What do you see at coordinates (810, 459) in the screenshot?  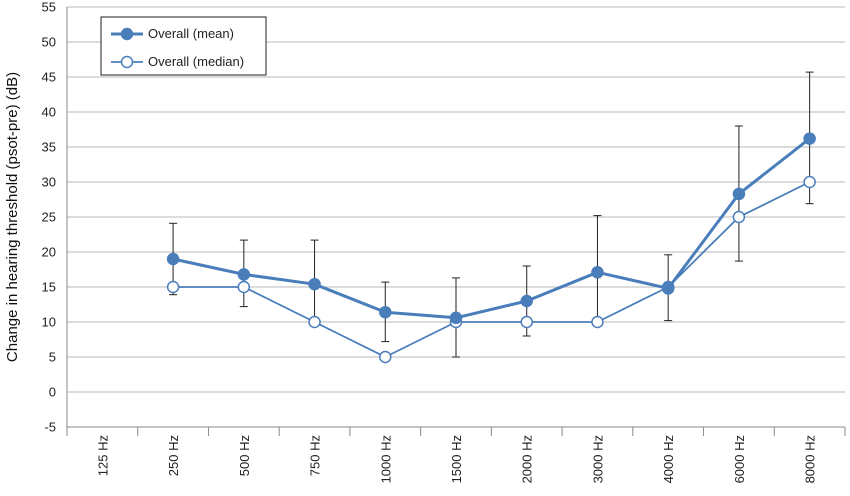 I see `x-tick-label: 8000 Hz` at bounding box center [810, 459].